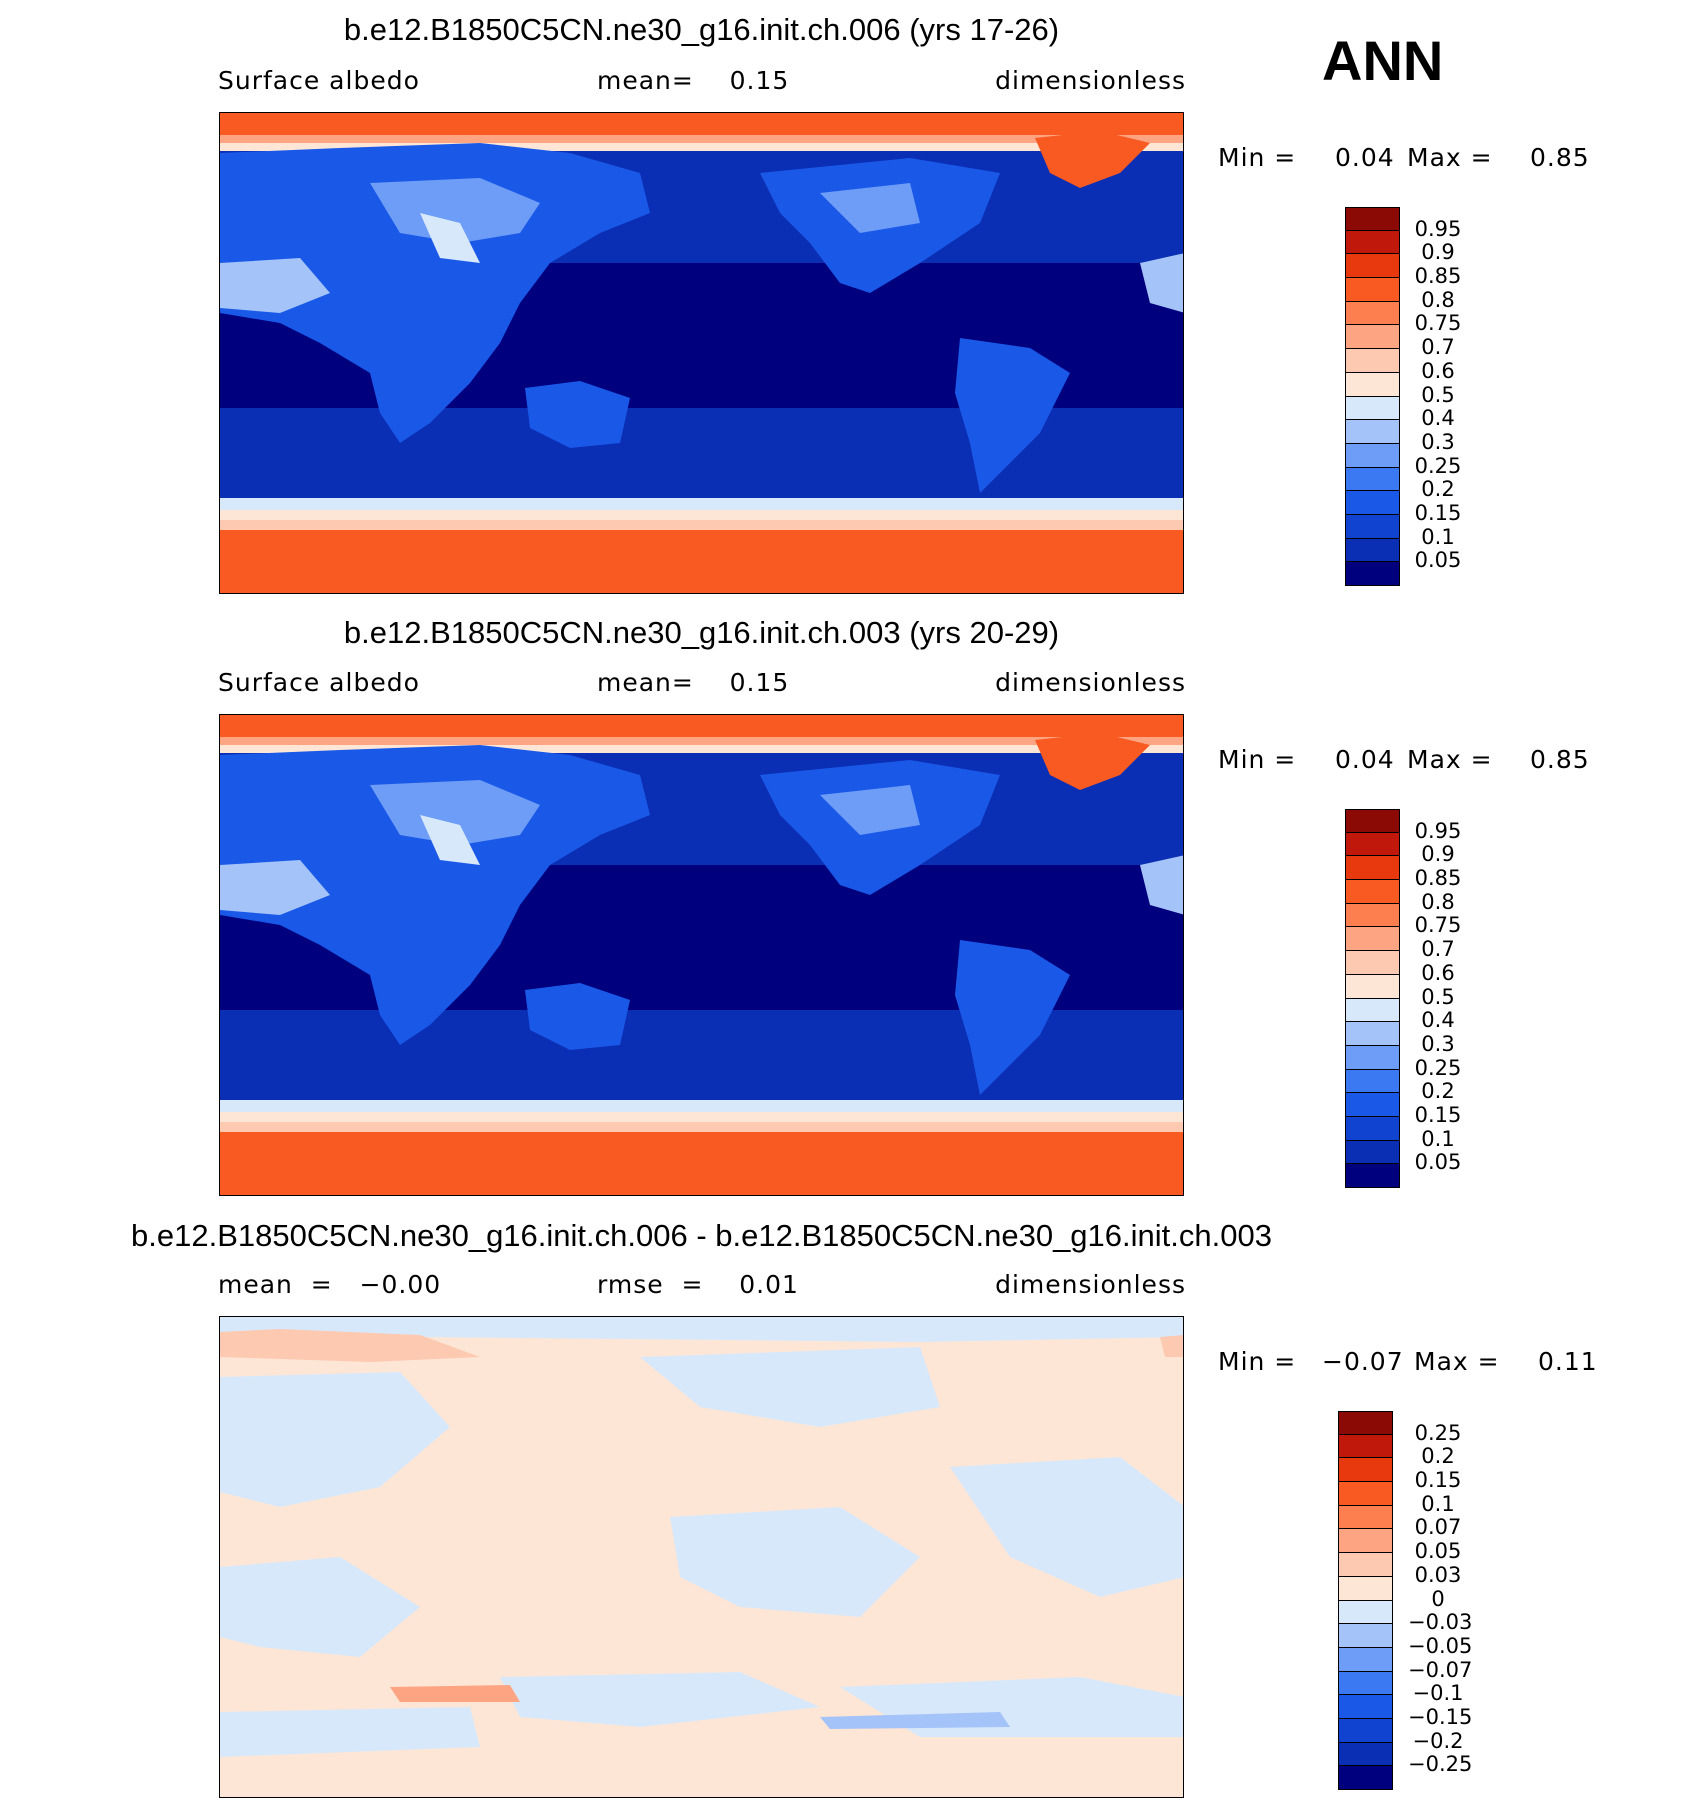 This screenshot has width=1699, height=1808. Describe the element at coordinates (1450, 759) in the screenshot. I see `panel-2-max-label: Max =` at that location.